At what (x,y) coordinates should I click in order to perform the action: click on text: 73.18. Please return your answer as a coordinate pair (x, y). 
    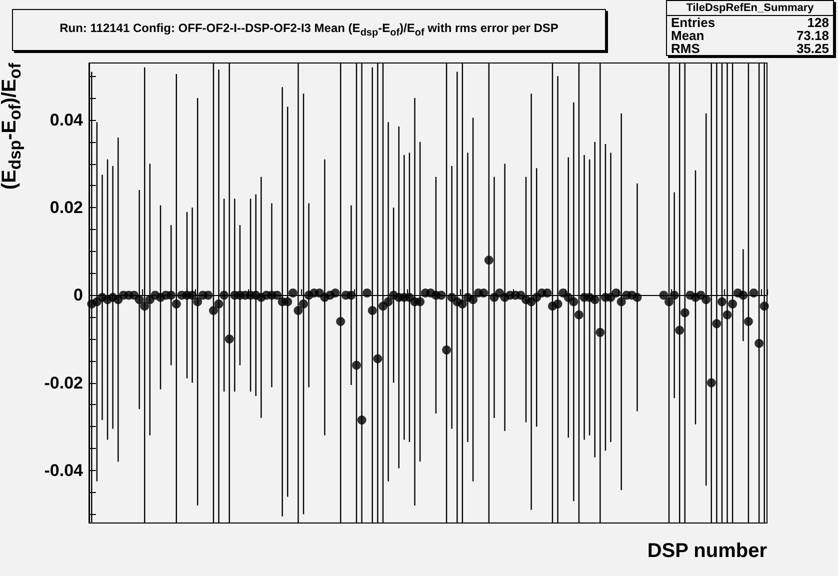
    Looking at the image, I should click on (812, 35).